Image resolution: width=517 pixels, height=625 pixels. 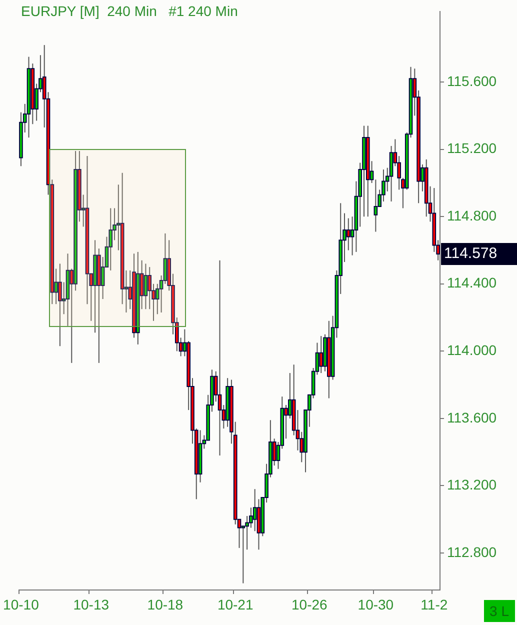 What do you see at coordinates (471, 253) in the screenshot?
I see `text: 114.578` at bounding box center [471, 253].